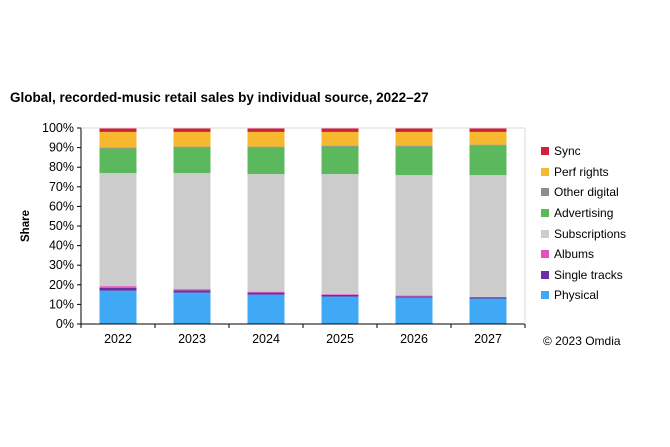 This screenshot has height=447, width=670. What do you see at coordinates (192, 160) in the screenshot?
I see `bar-advertising-2023` at bounding box center [192, 160].